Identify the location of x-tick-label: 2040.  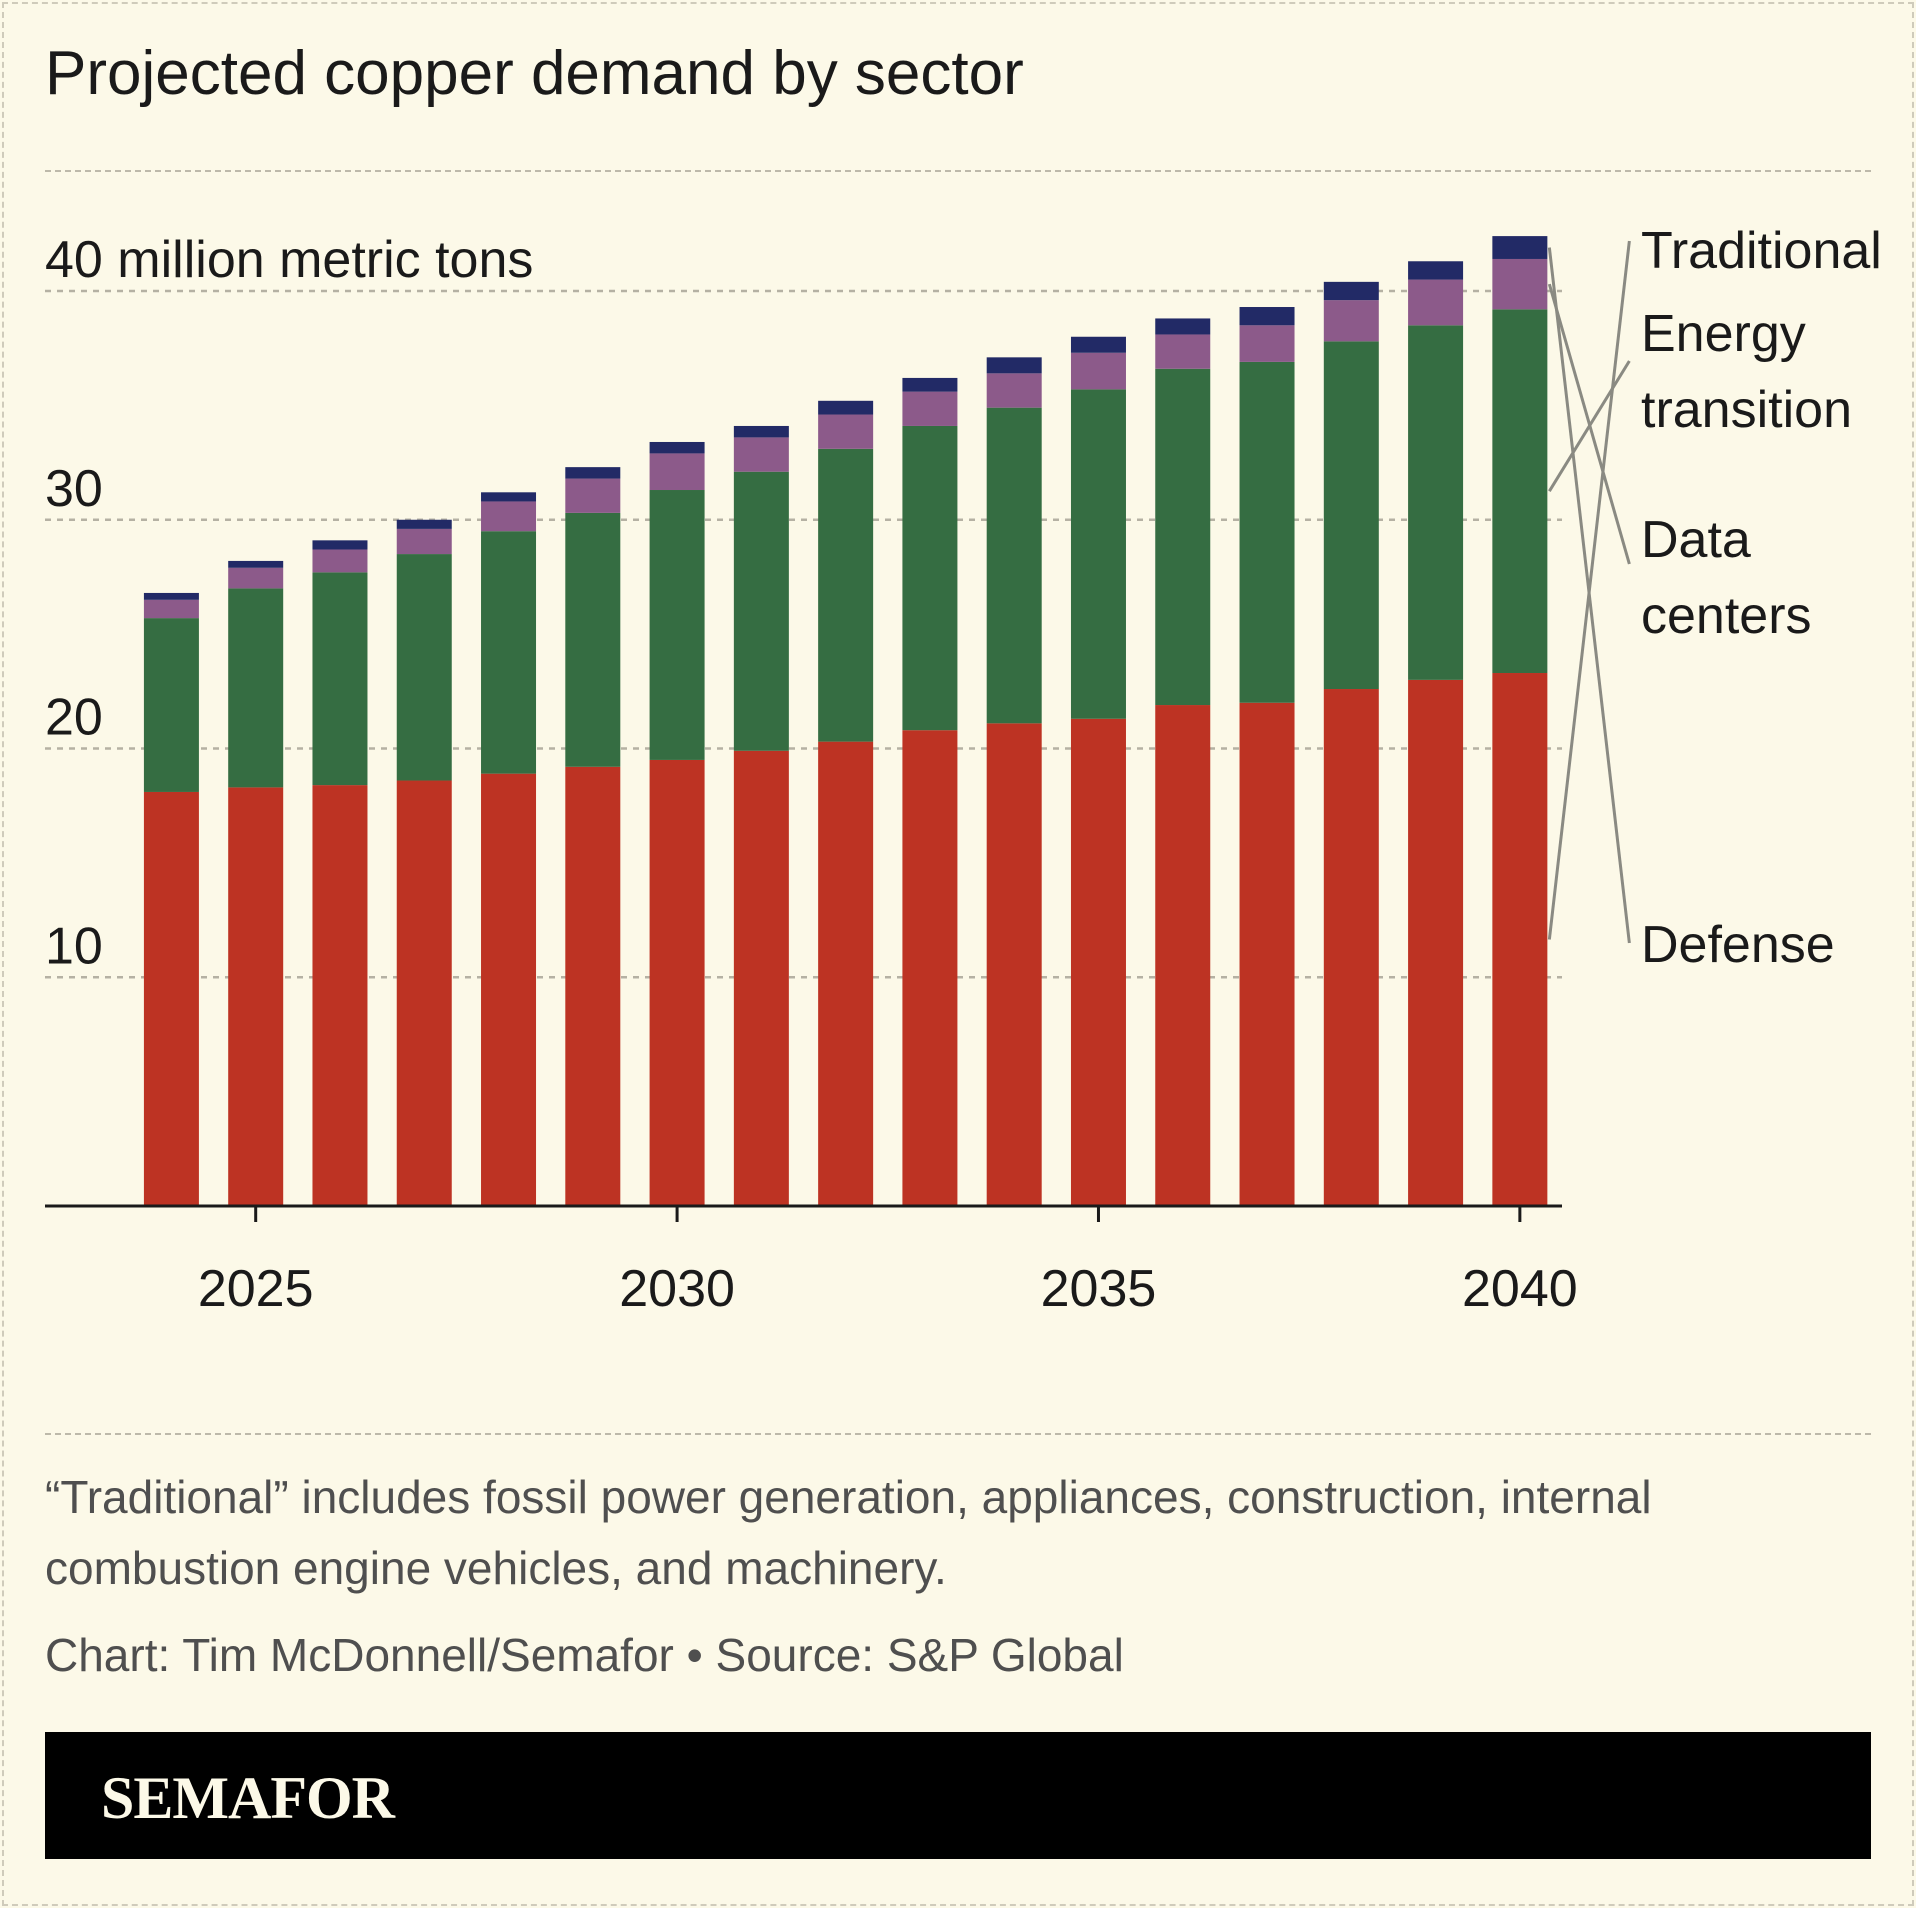
(1520, 1289).